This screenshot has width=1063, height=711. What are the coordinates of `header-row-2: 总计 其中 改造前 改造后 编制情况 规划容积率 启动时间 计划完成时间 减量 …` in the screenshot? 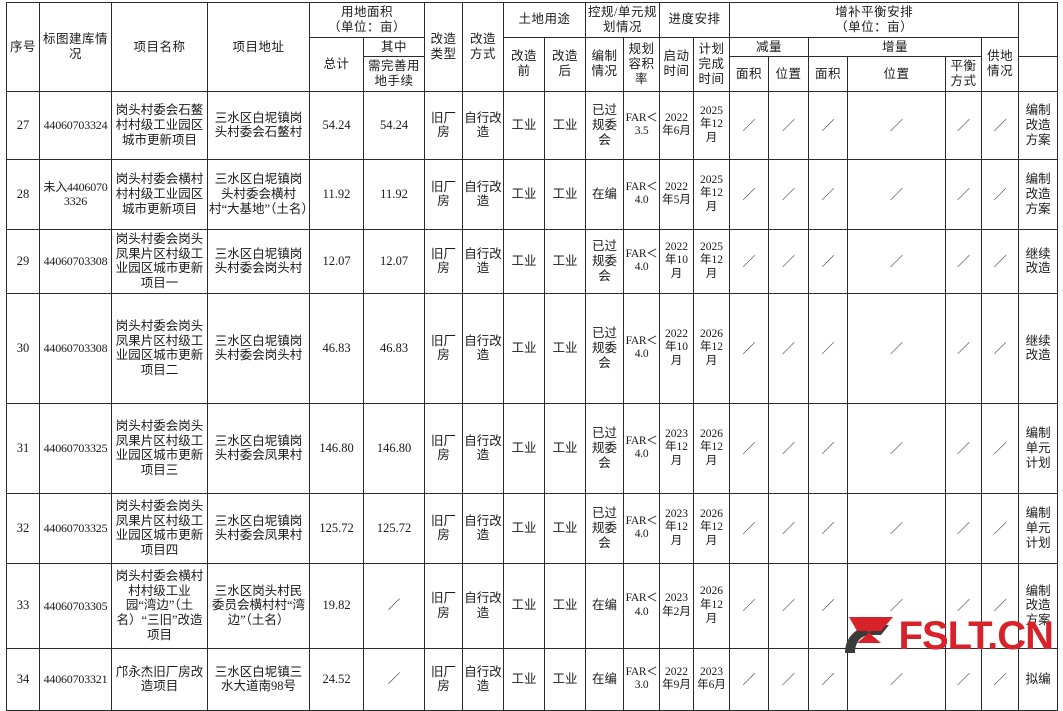 It's located at (532, 64).